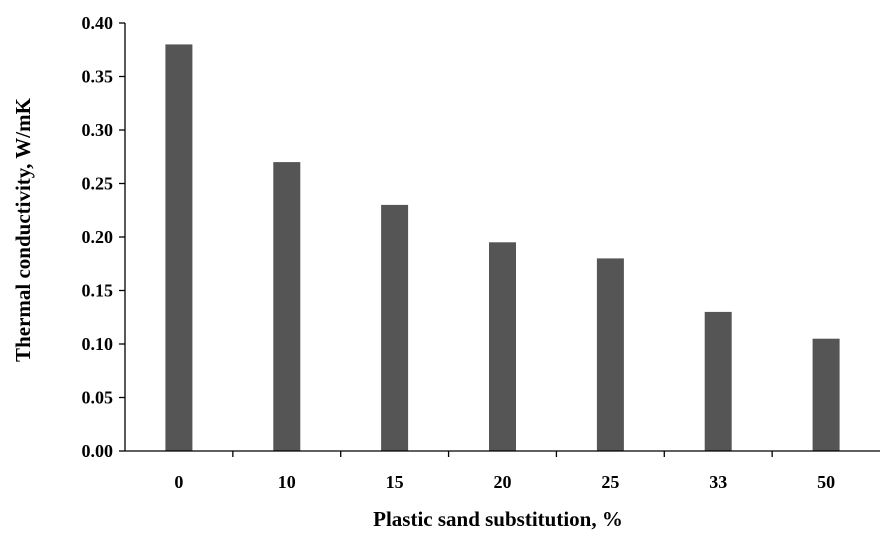  What do you see at coordinates (98, 398) in the screenshot?
I see `y-tick-label: 0.05` at bounding box center [98, 398].